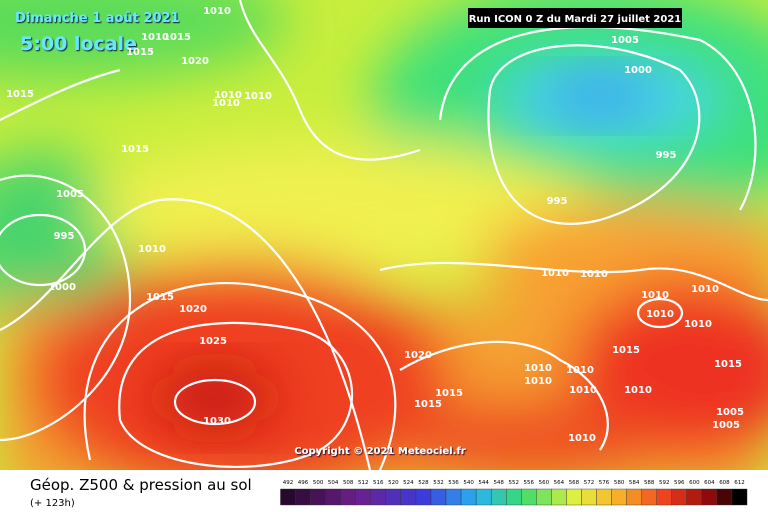  Describe the element at coordinates (408, 483) in the screenshot. I see `scale-label: 524` at that location.